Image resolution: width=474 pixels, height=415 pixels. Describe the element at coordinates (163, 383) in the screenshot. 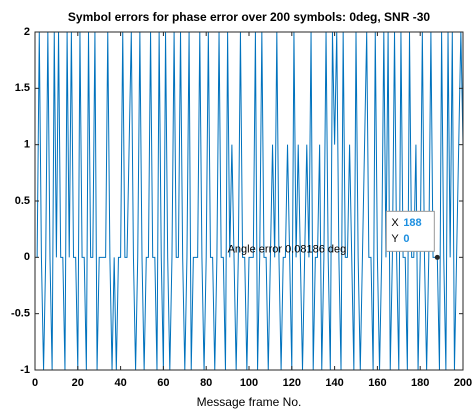

I see `x-tick-label: 60` at that location.